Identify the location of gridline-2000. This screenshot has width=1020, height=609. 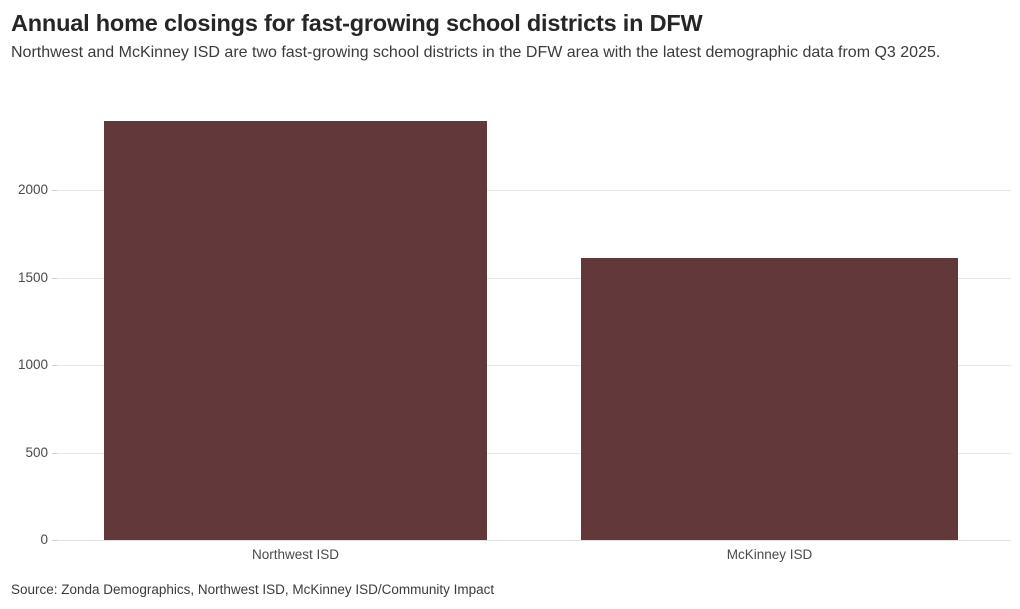
(534, 190).